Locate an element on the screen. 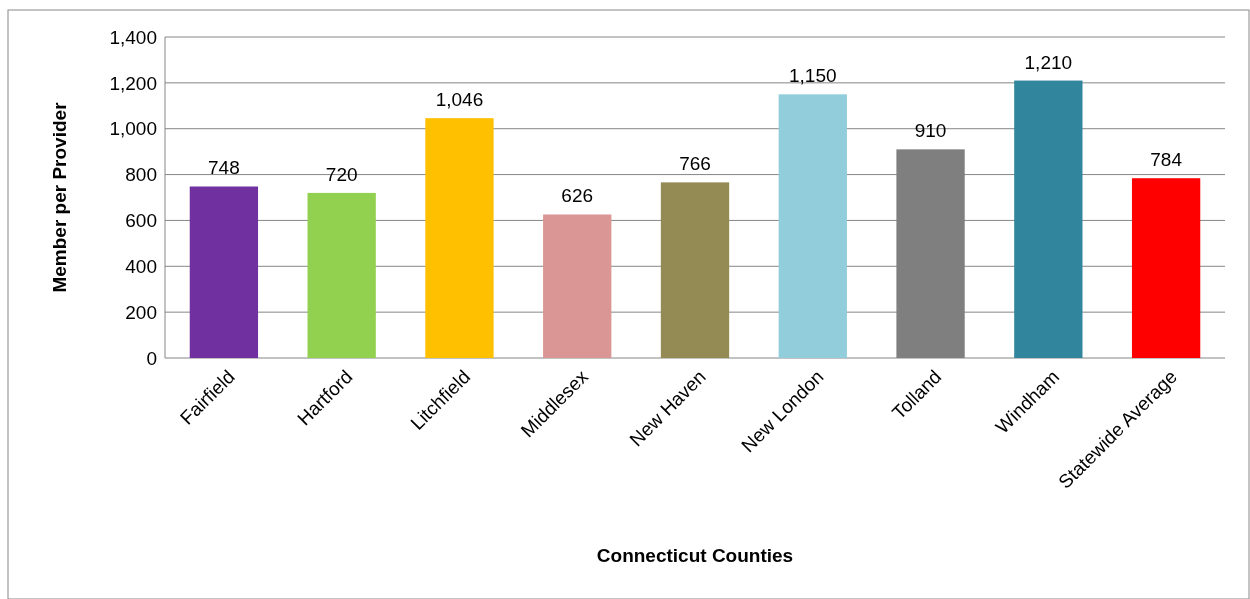  data-label: 748 is located at coordinates (224, 168).